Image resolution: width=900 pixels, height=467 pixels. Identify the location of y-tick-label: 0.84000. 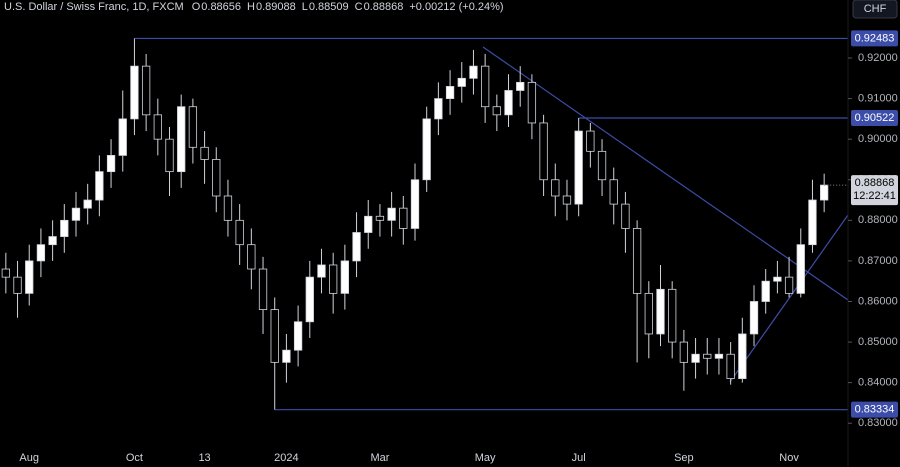
(878, 383).